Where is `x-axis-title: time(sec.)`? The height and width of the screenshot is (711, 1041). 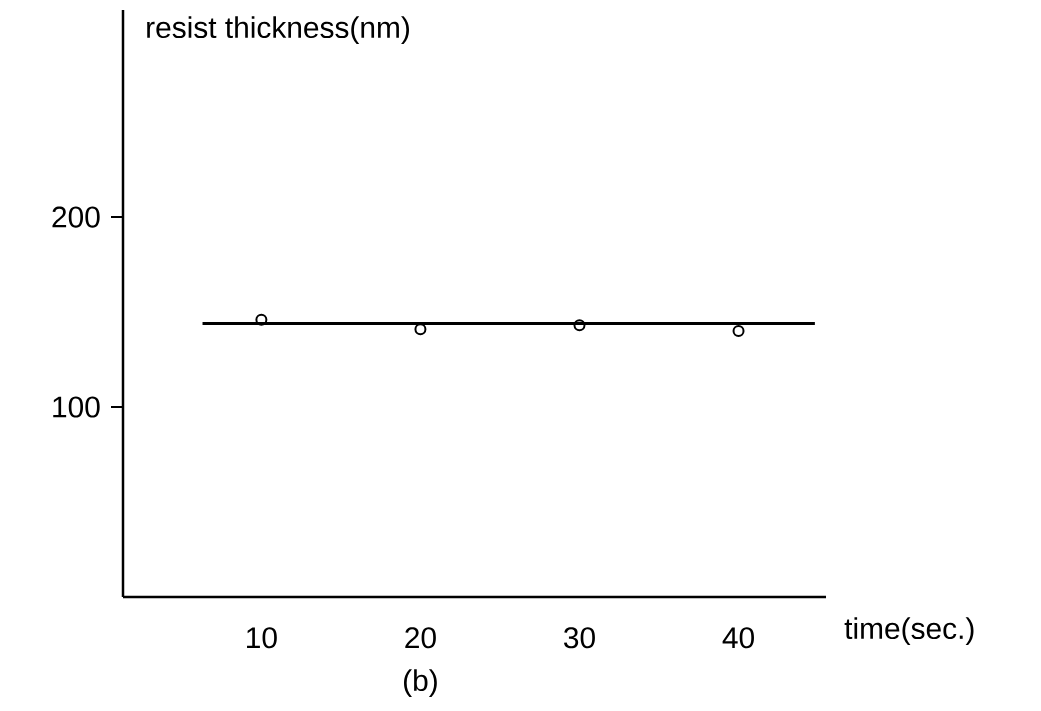
x-axis-title: time(sec.) is located at coordinates (909, 631).